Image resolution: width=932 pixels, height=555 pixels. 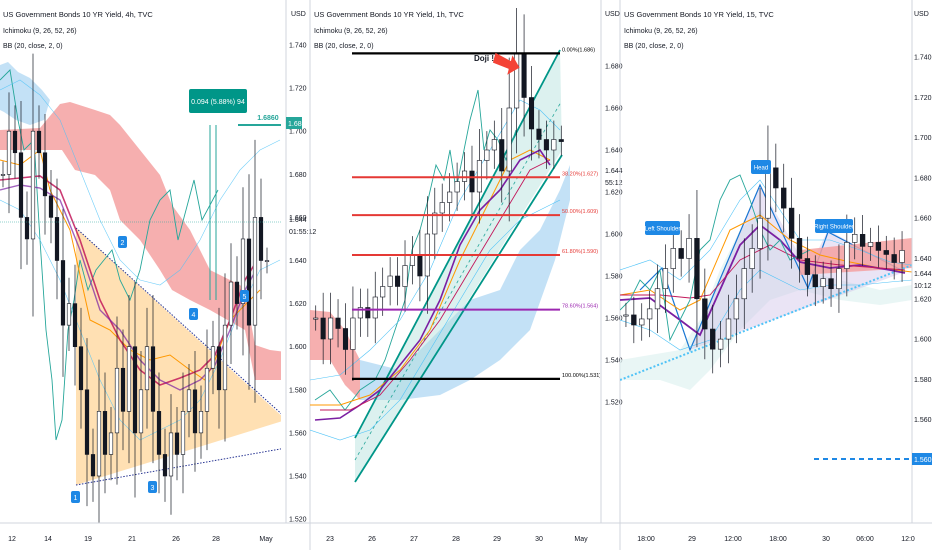 I want to click on triangle-pattern, so click(x=178, y=356).